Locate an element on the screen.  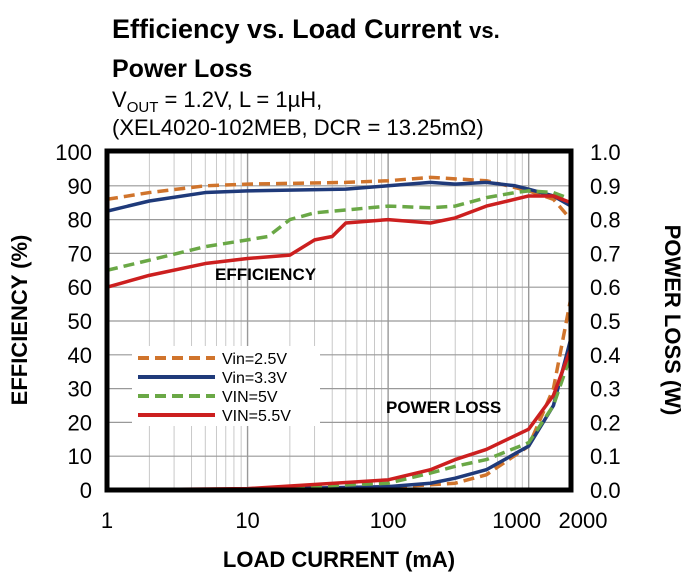
x-axis-label: LOAD CURRENT (mA) is located at coordinates (339, 559).